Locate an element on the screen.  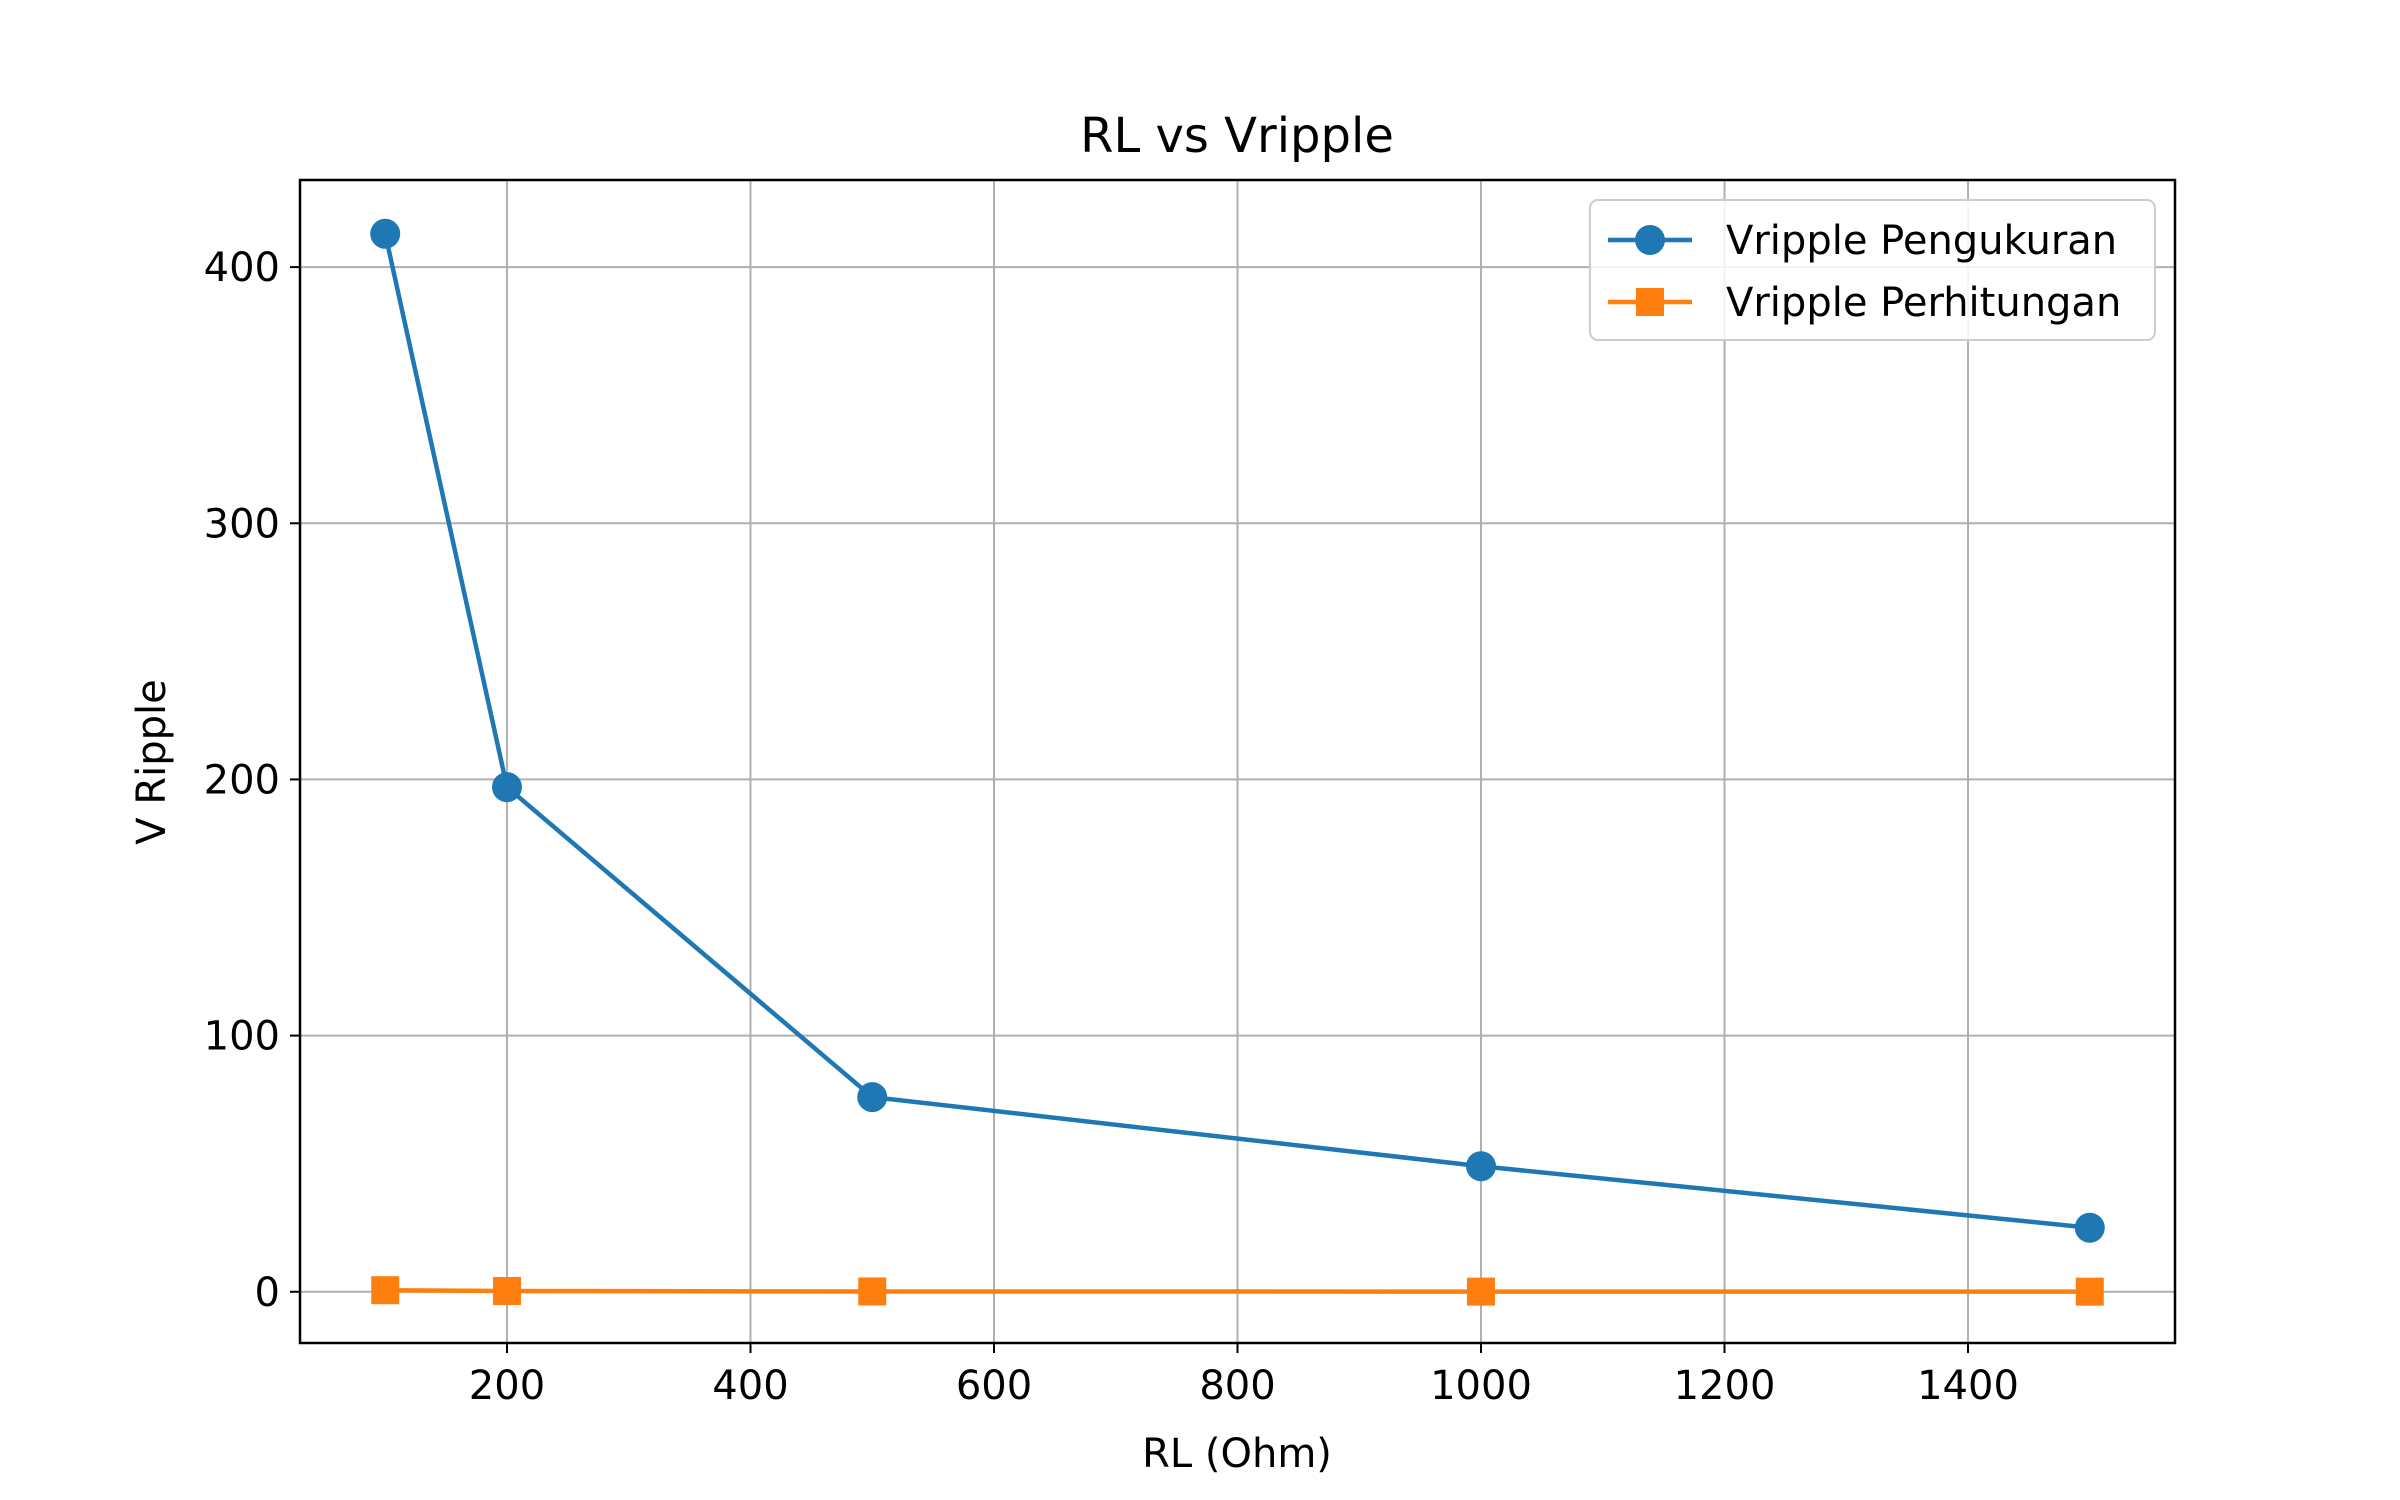
x-tick-label: 600 is located at coordinates (994, 1386).